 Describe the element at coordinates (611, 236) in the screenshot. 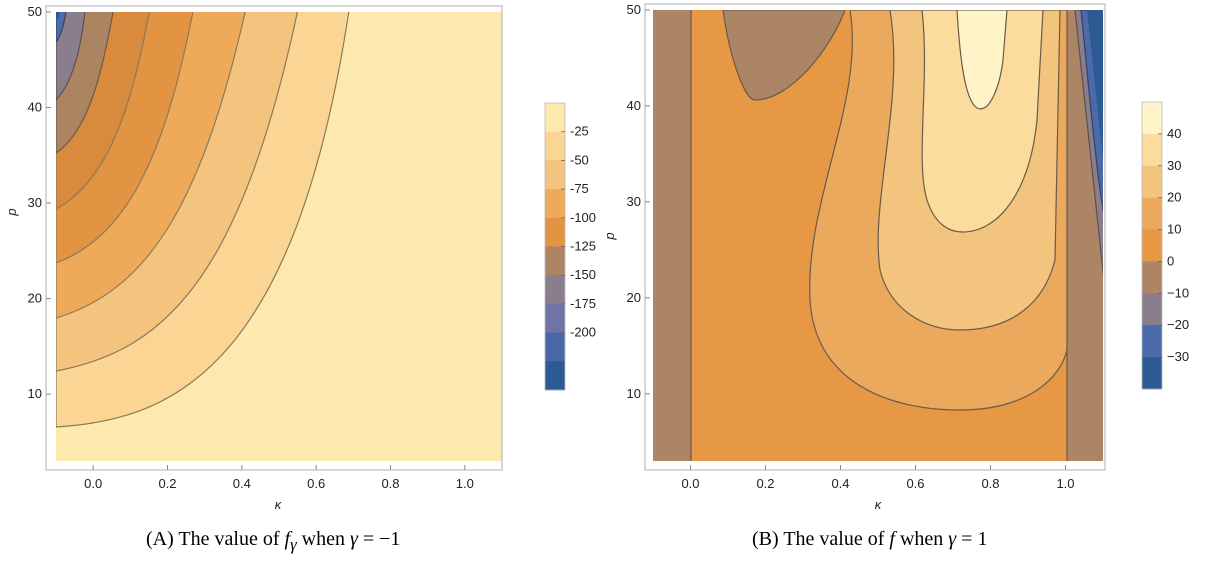

I see `y-axis-label-b: p` at that location.